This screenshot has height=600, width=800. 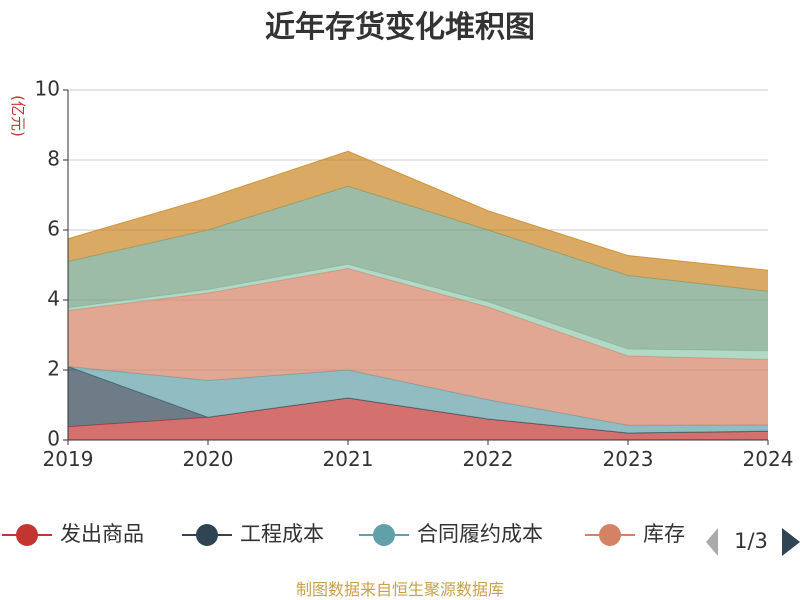 I want to click on legend: 发出商品 工程成本 合同履约成本 库存, so click(x=343, y=534).